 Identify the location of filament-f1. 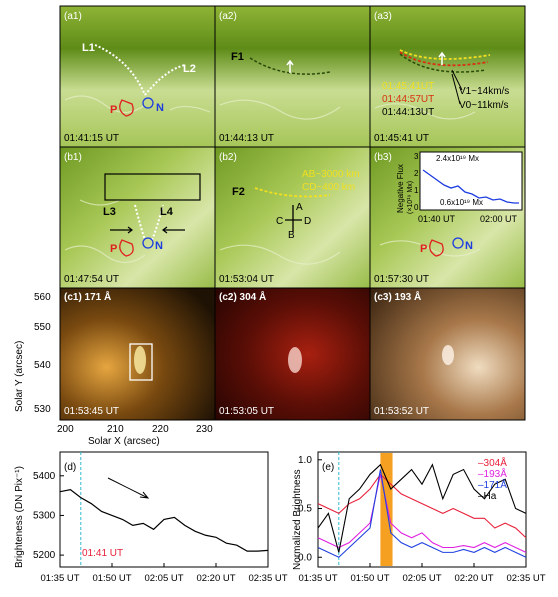
(290, 66).